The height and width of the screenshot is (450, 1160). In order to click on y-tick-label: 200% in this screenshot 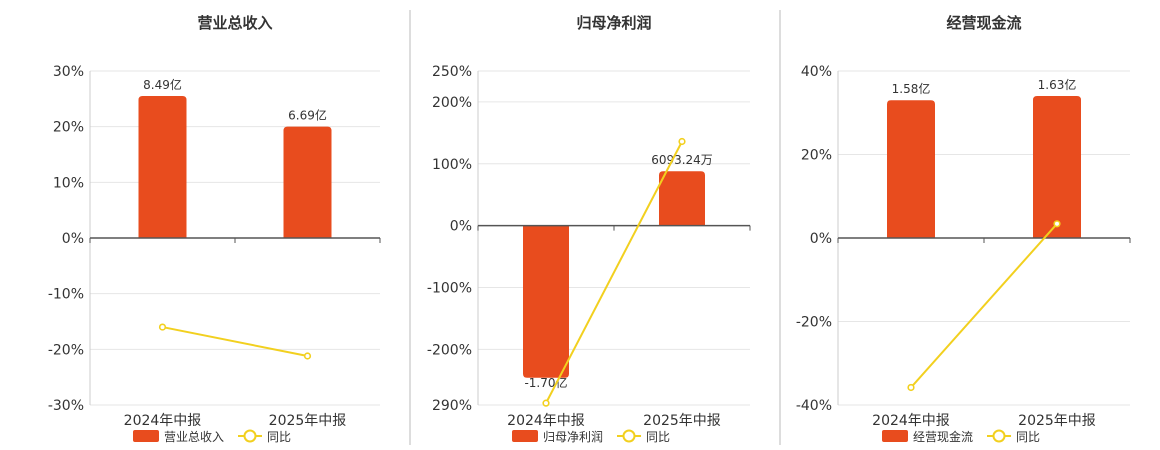, I will do `click(452, 103)`.